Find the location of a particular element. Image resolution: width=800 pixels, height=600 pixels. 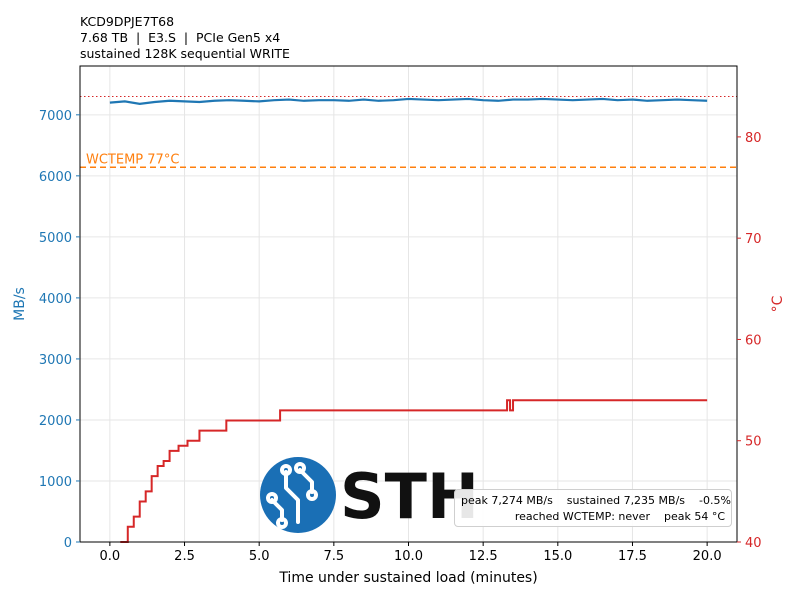

logo-circle-icon is located at coordinates (298, 495).